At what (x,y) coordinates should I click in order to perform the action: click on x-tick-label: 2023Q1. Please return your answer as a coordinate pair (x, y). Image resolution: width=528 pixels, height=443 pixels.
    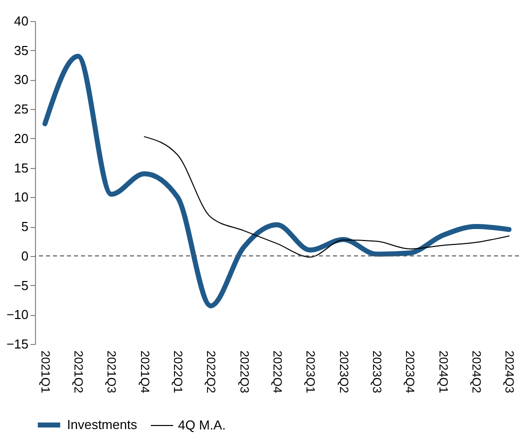
    Looking at the image, I should click on (311, 372).